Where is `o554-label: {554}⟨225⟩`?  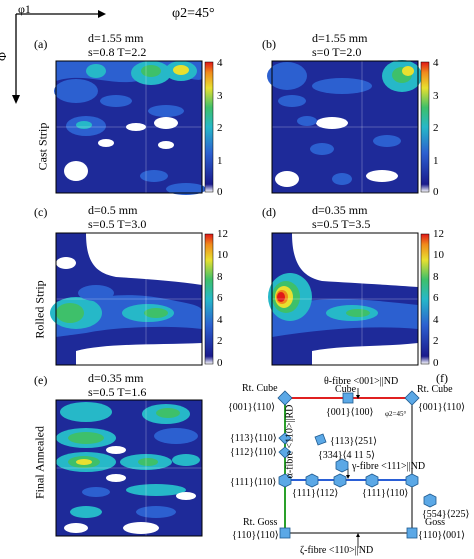 o554-label: {554}⟨225⟩ is located at coordinates (446, 514).